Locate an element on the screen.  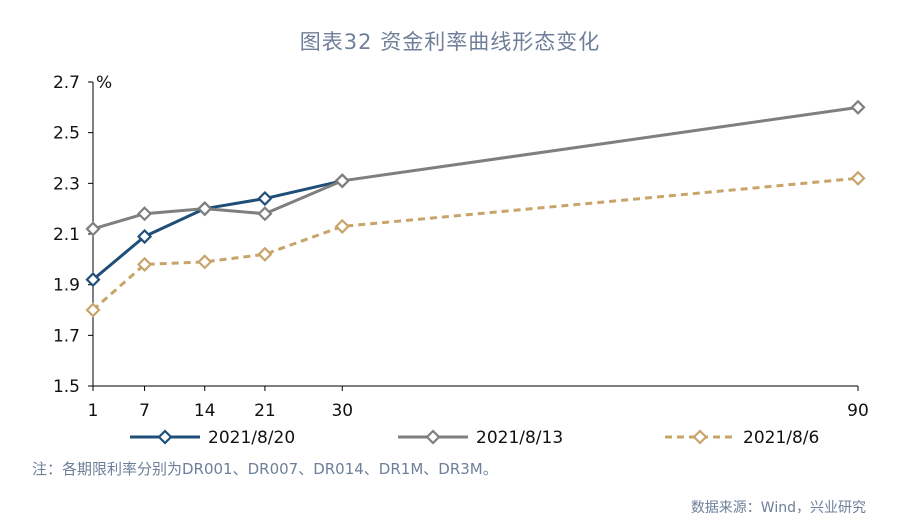
x-tick-label: 1 is located at coordinates (93, 411).